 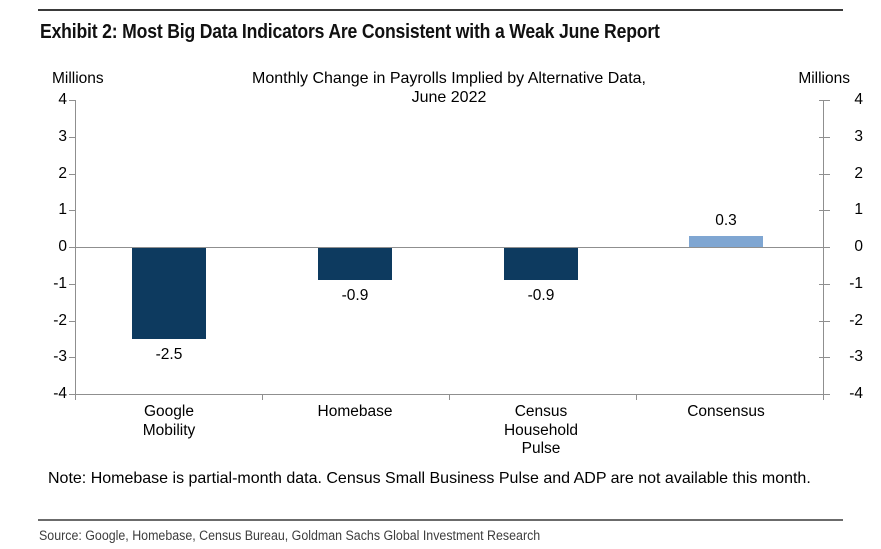 I want to click on x-category-label: Homebase, so click(x=355, y=412).